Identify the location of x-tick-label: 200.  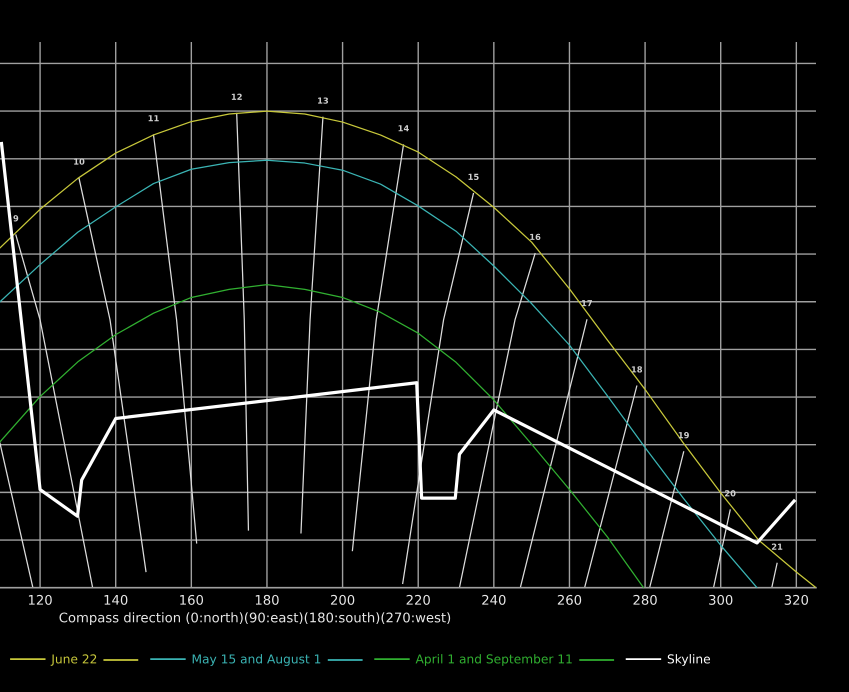
(342, 599).